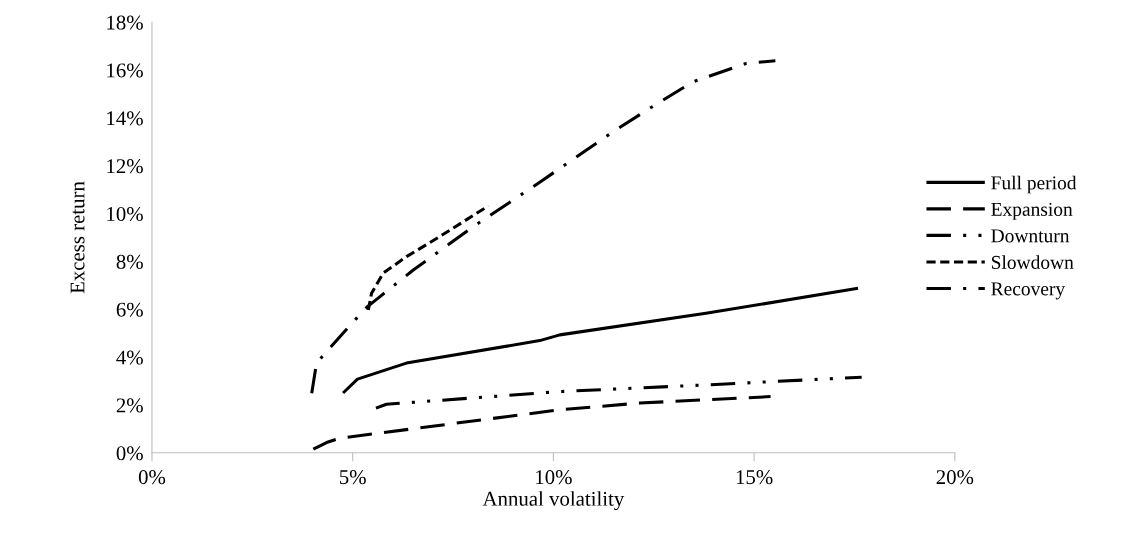 This screenshot has height=541, width=1134. What do you see at coordinates (754, 477) in the screenshot?
I see `x-tick-label: 15%` at bounding box center [754, 477].